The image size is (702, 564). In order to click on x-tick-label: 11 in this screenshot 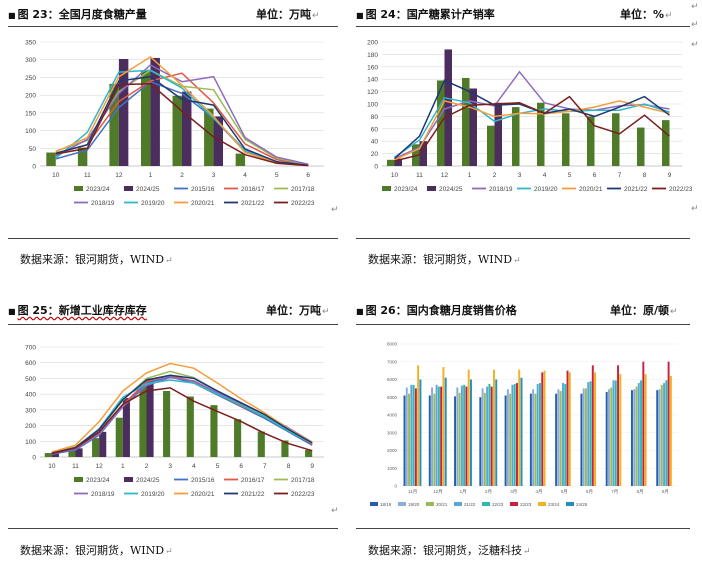, I will do `click(87, 175)`.